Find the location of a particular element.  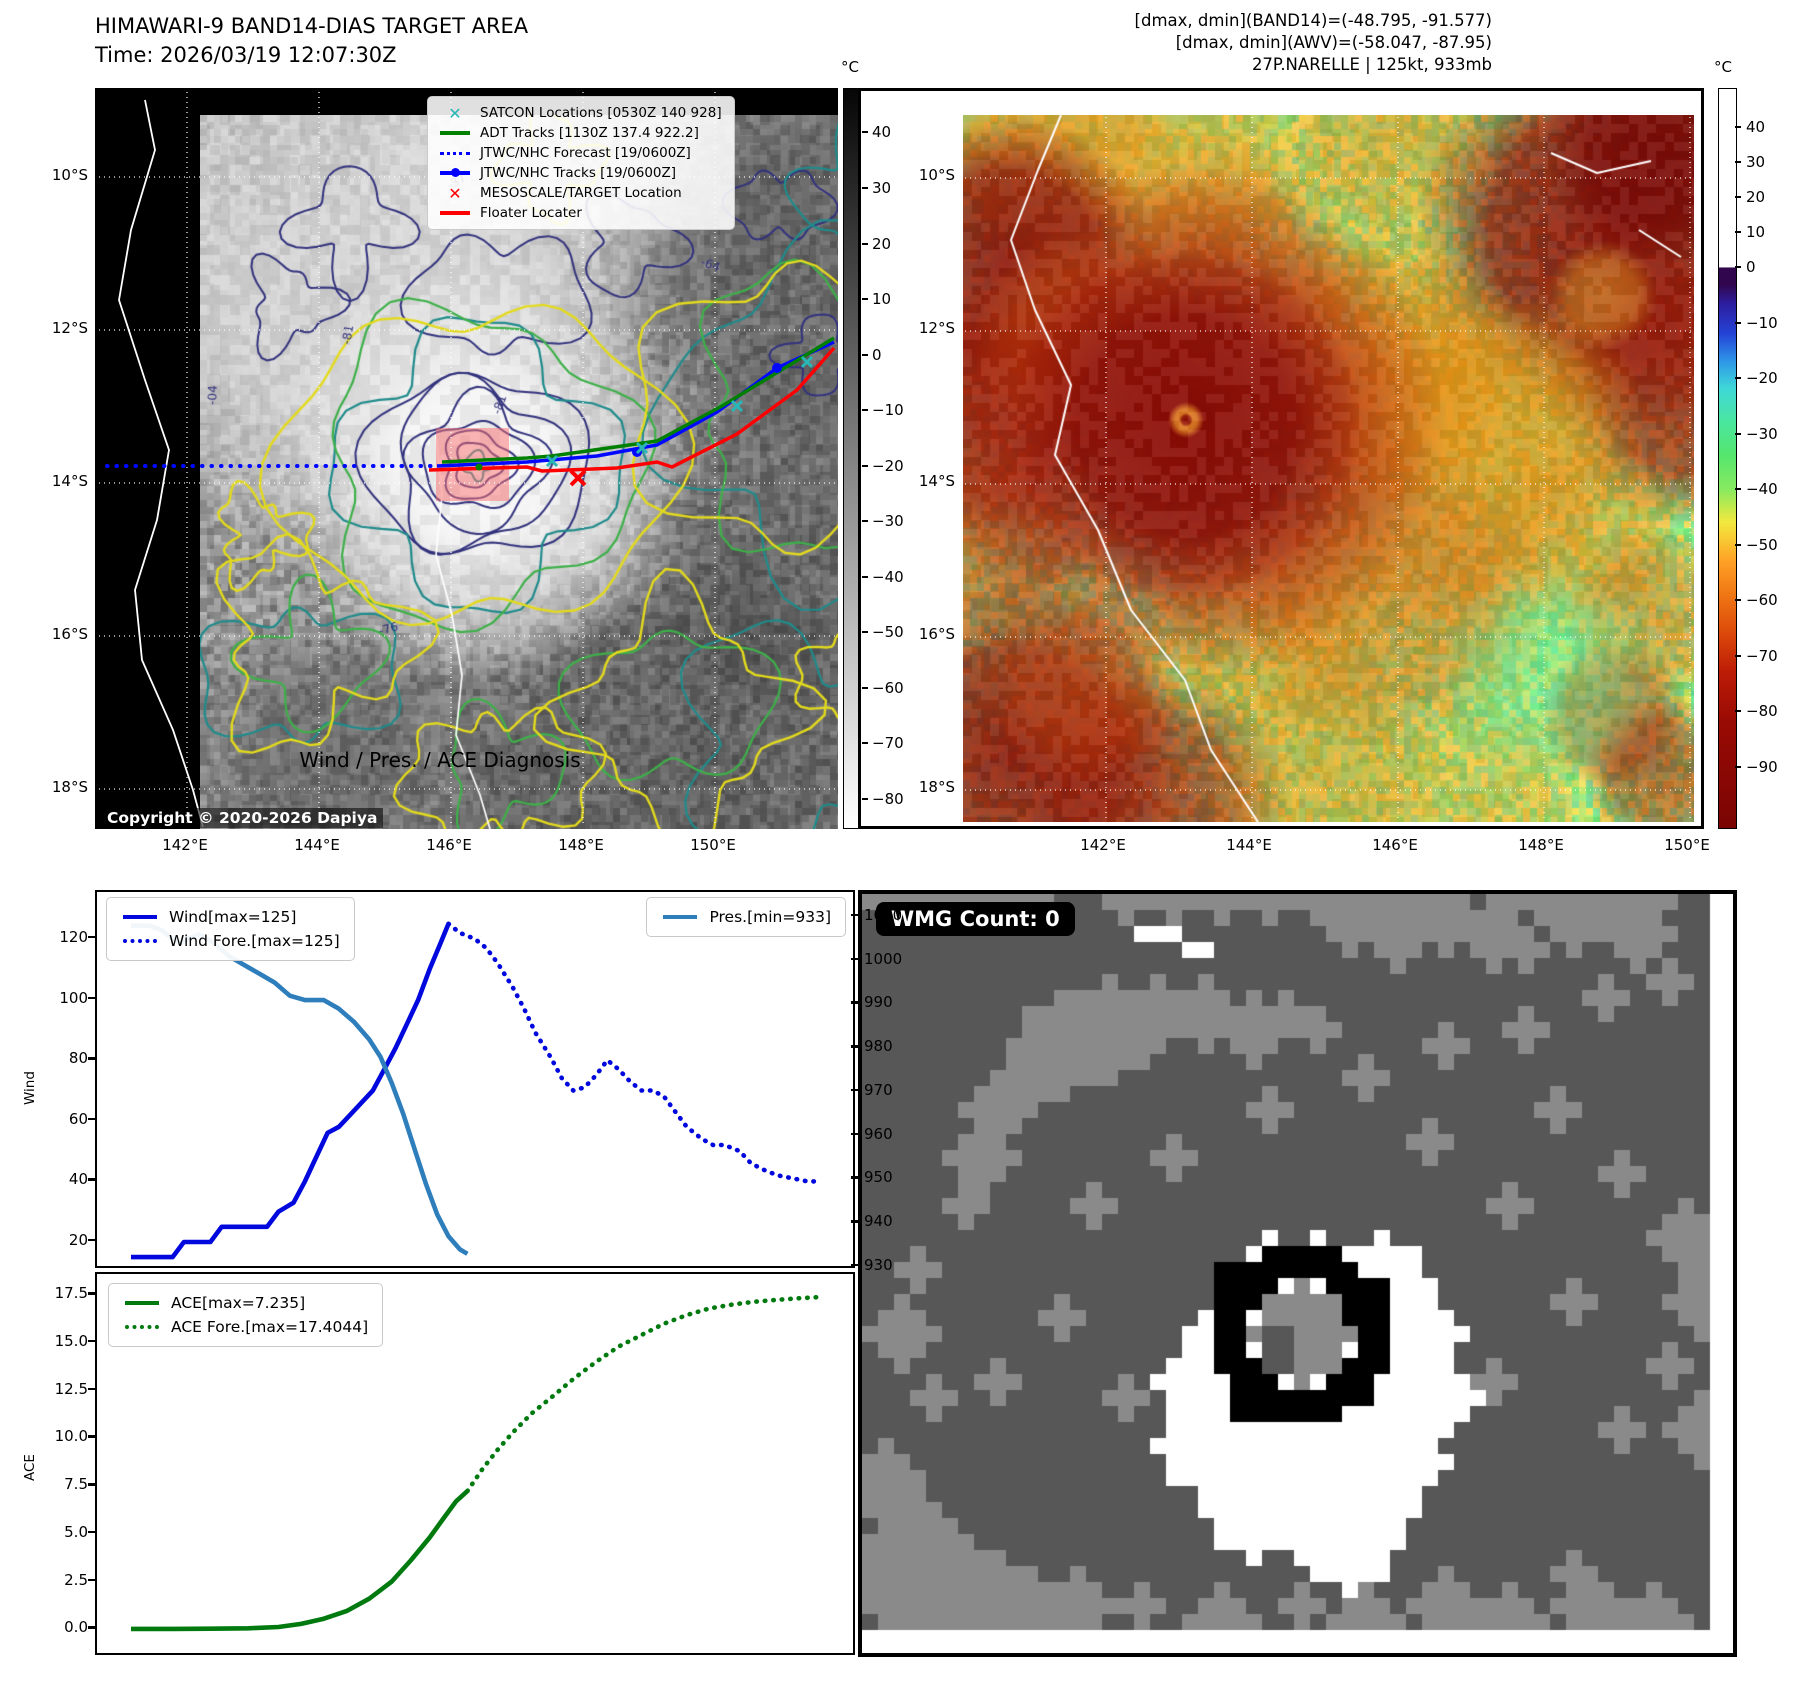

ace-ytick-label: 10.0 is located at coordinates (71, 1436).